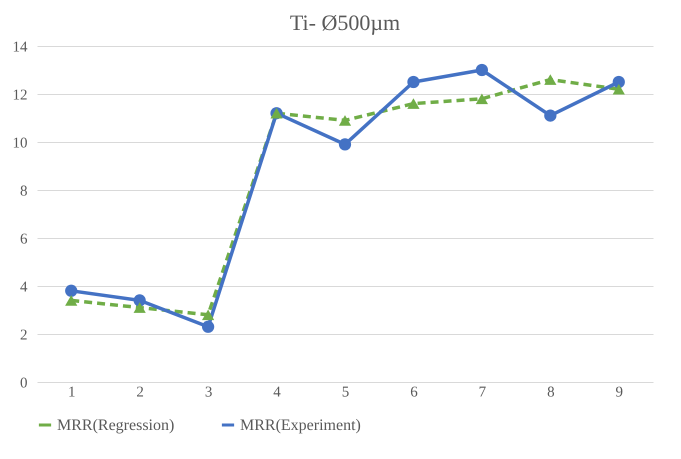  What do you see at coordinates (24, 384) in the screenshot?
I see `y-tick-label: 0` at bounding box center [24, 384].